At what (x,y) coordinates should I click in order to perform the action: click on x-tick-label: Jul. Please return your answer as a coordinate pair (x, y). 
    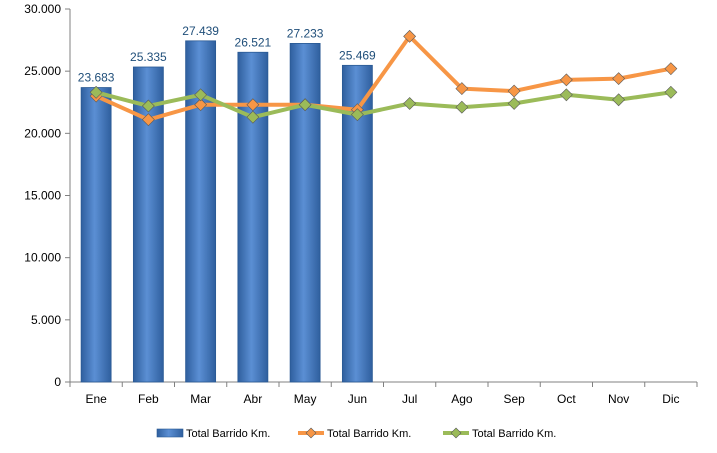
    Looking at the image, I should click on (409, 399).